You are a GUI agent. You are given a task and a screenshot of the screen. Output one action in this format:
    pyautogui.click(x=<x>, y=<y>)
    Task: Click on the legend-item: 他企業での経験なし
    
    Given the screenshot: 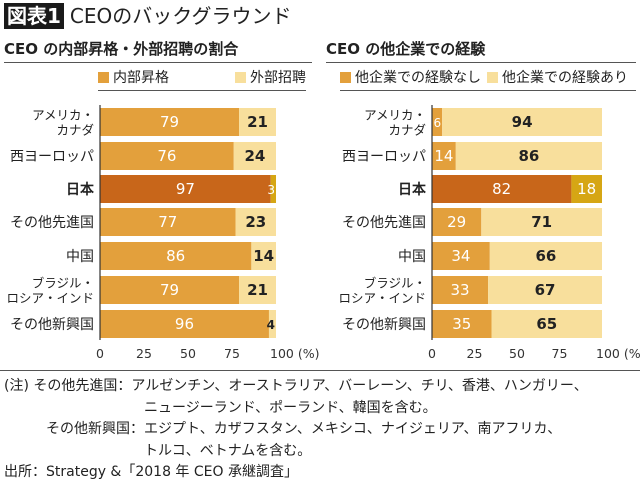 What is the action you would take?
    pyautogui.click(x=410, y=77)
    